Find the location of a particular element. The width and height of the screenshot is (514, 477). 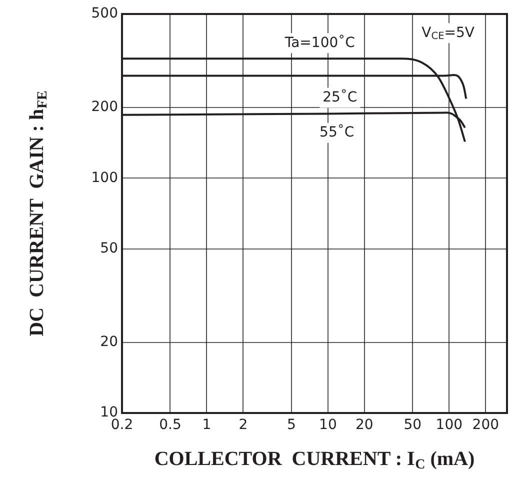

y-axis-title: DC CURRENT GAIN : hFE is located at coordinates (38, 213).